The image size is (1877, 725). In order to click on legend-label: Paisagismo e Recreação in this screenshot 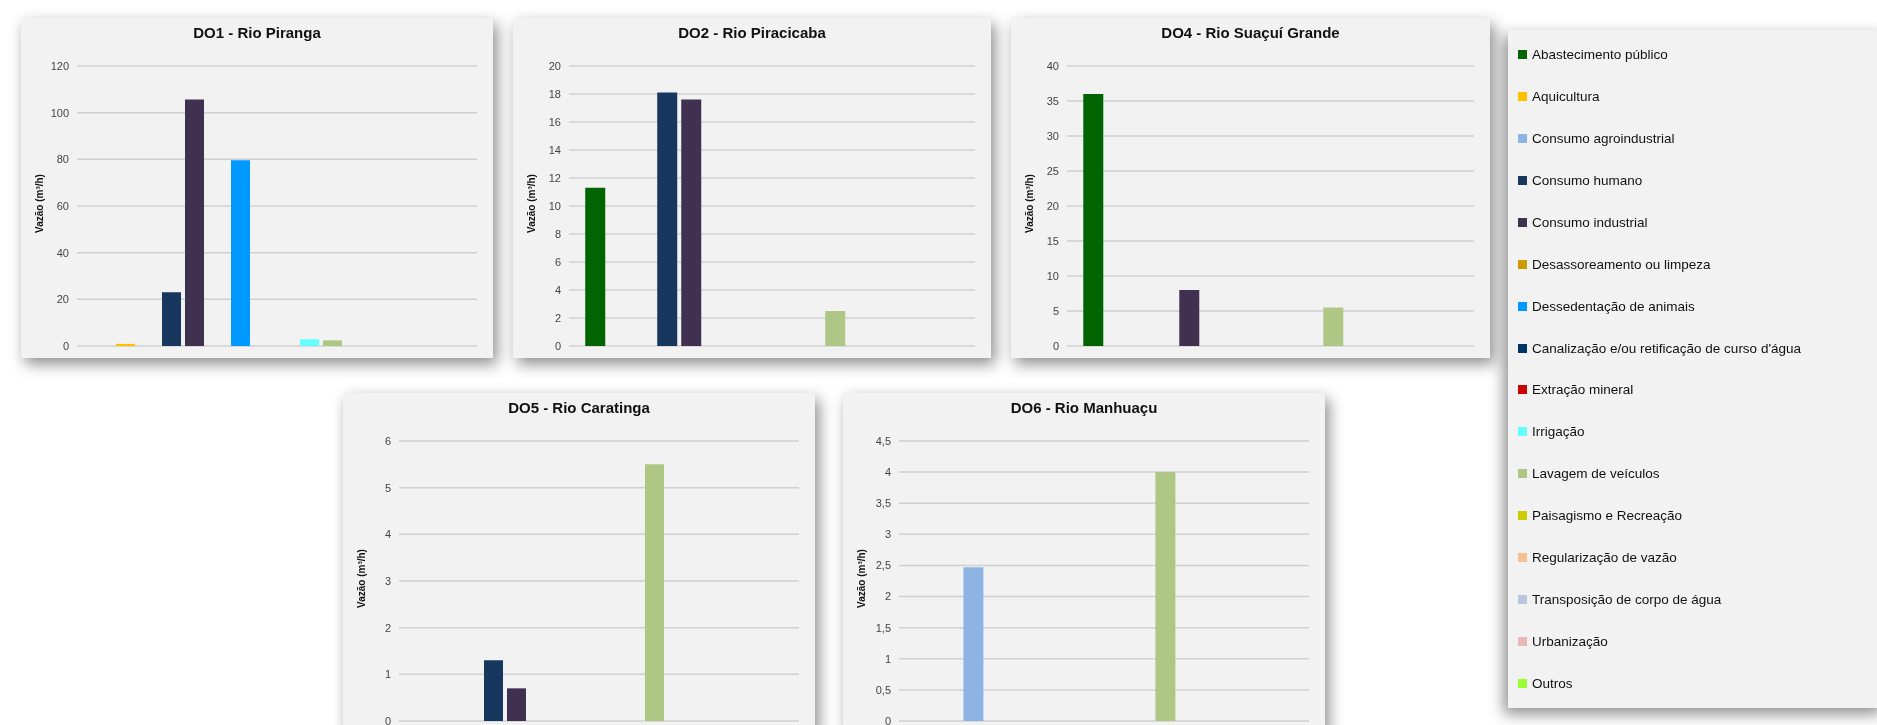, I will do `click(1607, 516)`.